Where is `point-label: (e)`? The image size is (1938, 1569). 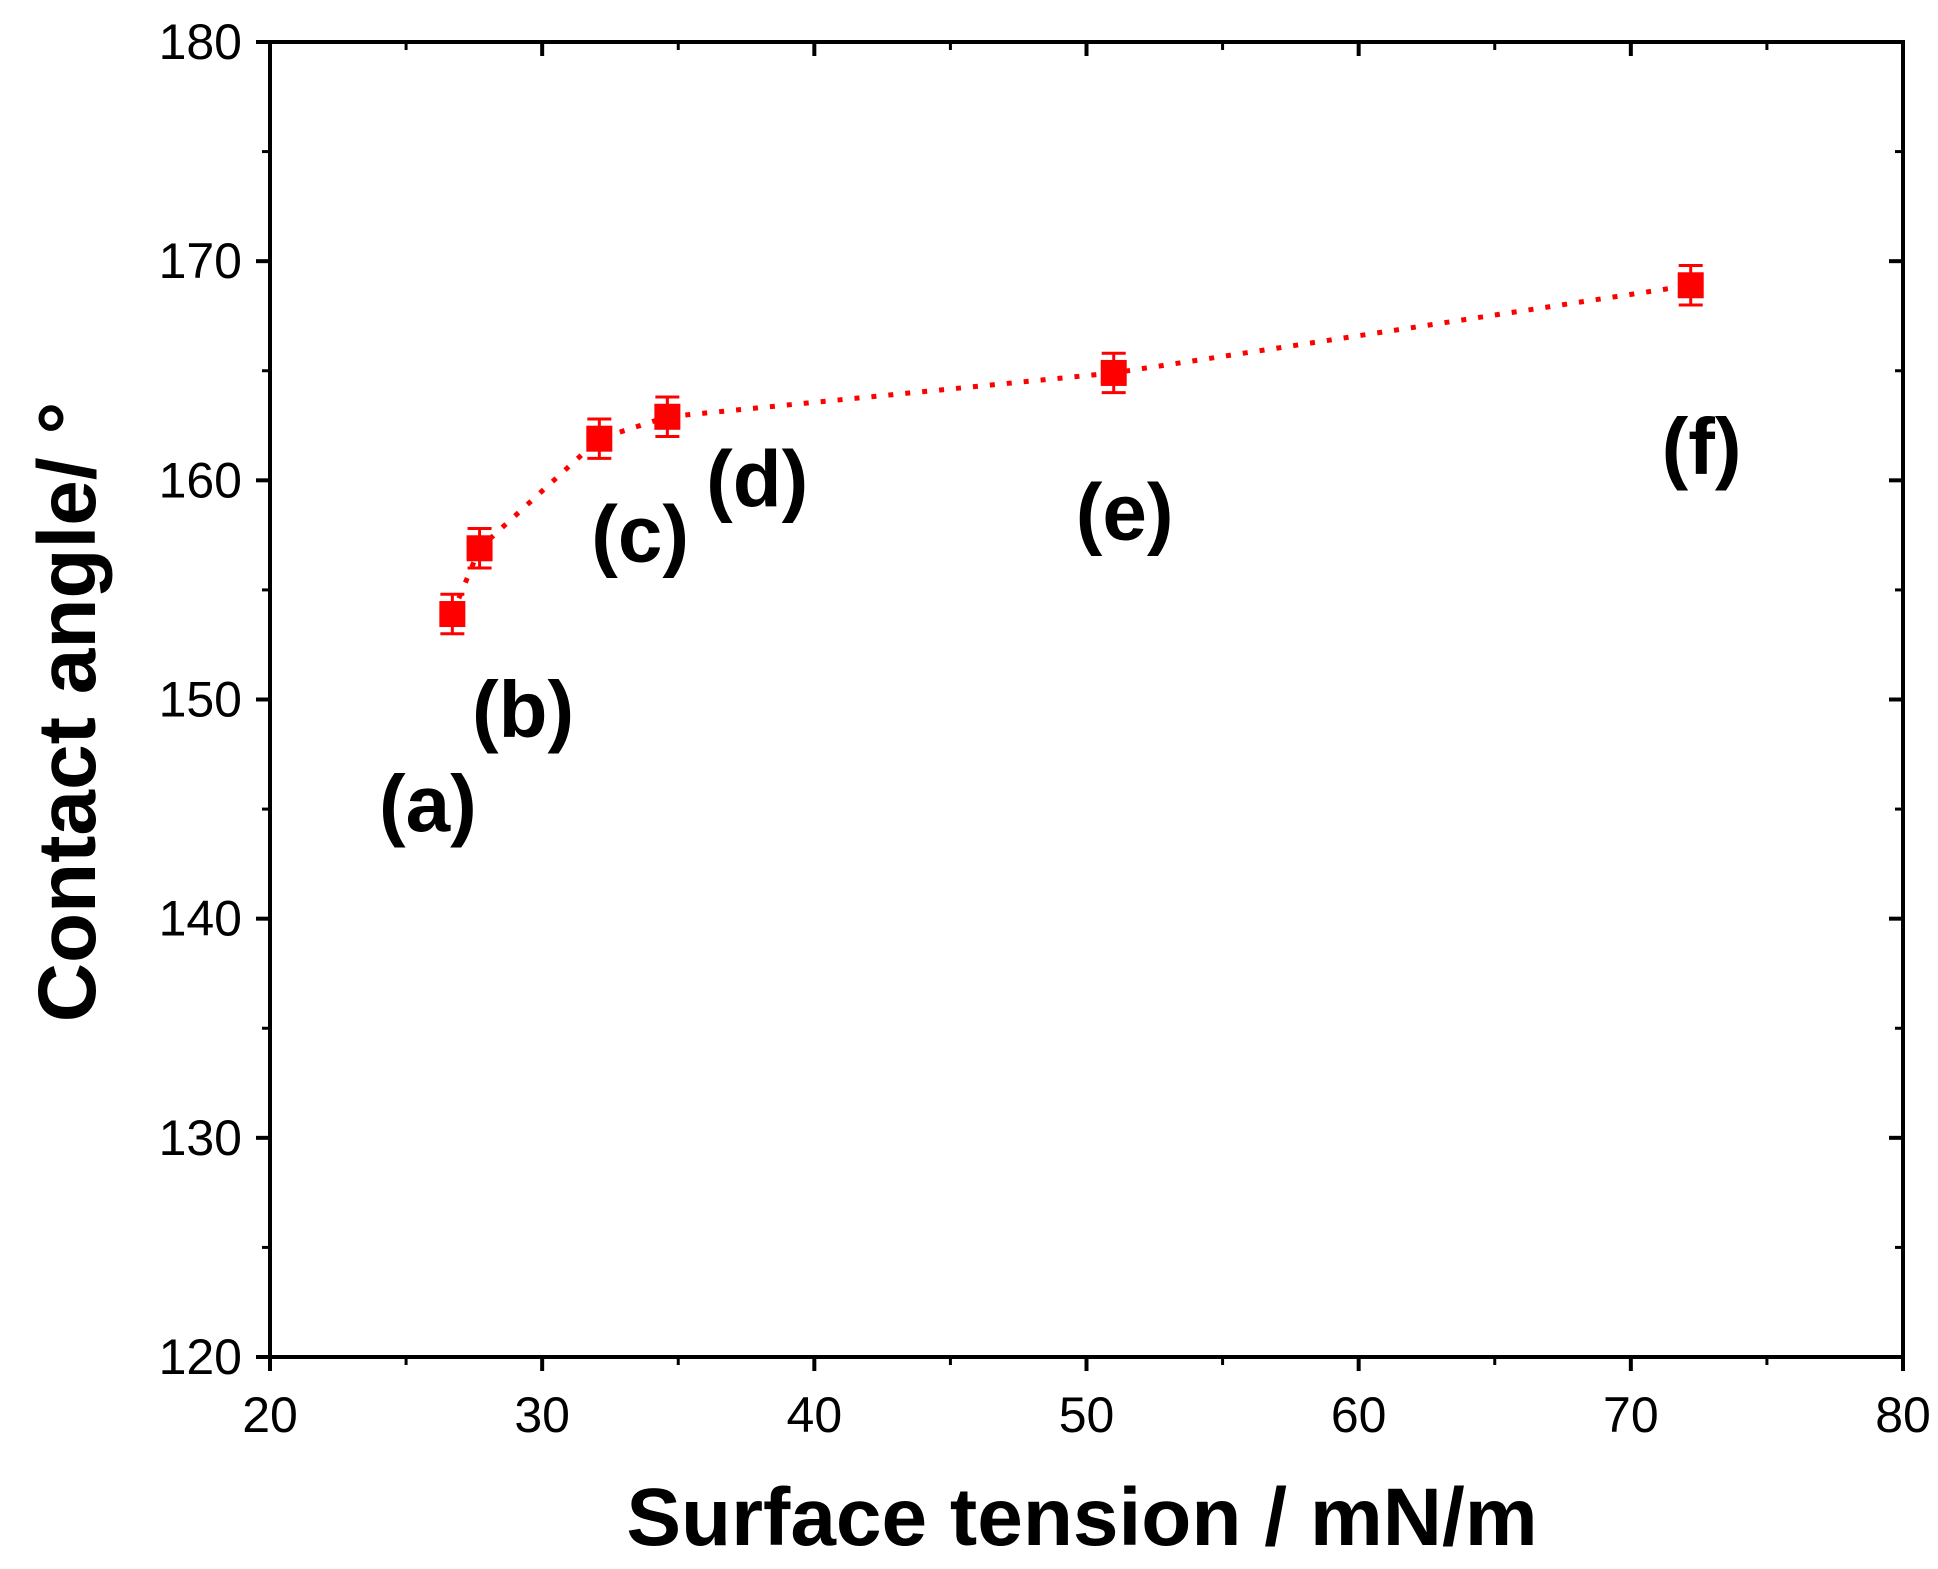
point-label: (e) is located at coordinates (1125, 512).